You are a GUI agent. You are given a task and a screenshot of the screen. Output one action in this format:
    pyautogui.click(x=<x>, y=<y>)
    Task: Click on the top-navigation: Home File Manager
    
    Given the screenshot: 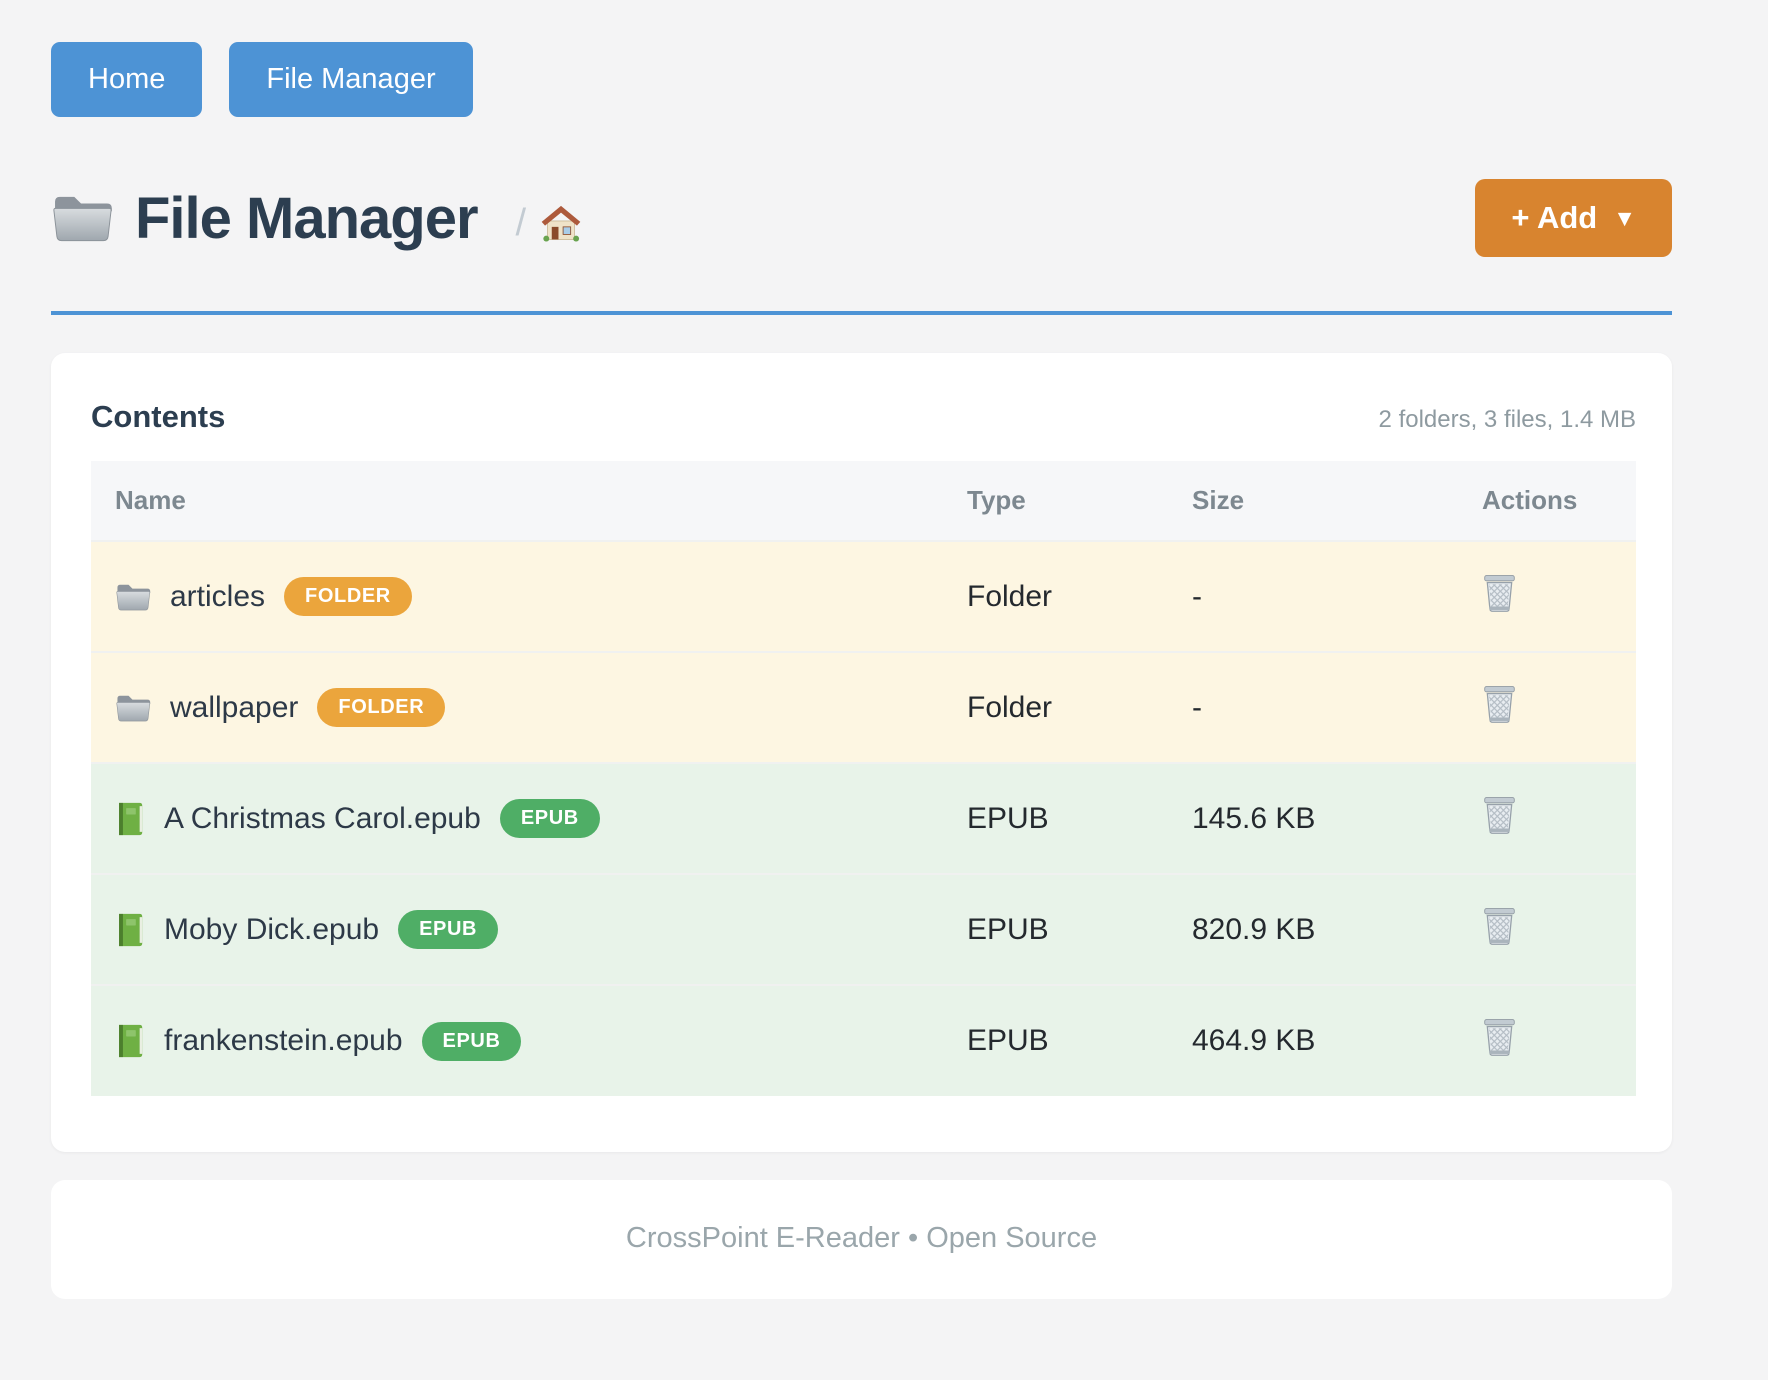 What is the action you would take?
    pyautogui.click(x=861, y=79)
    